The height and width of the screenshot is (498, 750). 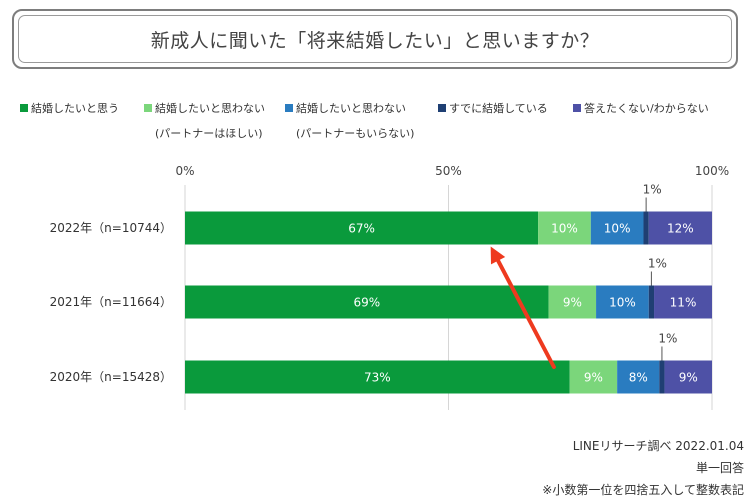 I want to click on trend-arrow-head, so click(x=498, y=255).